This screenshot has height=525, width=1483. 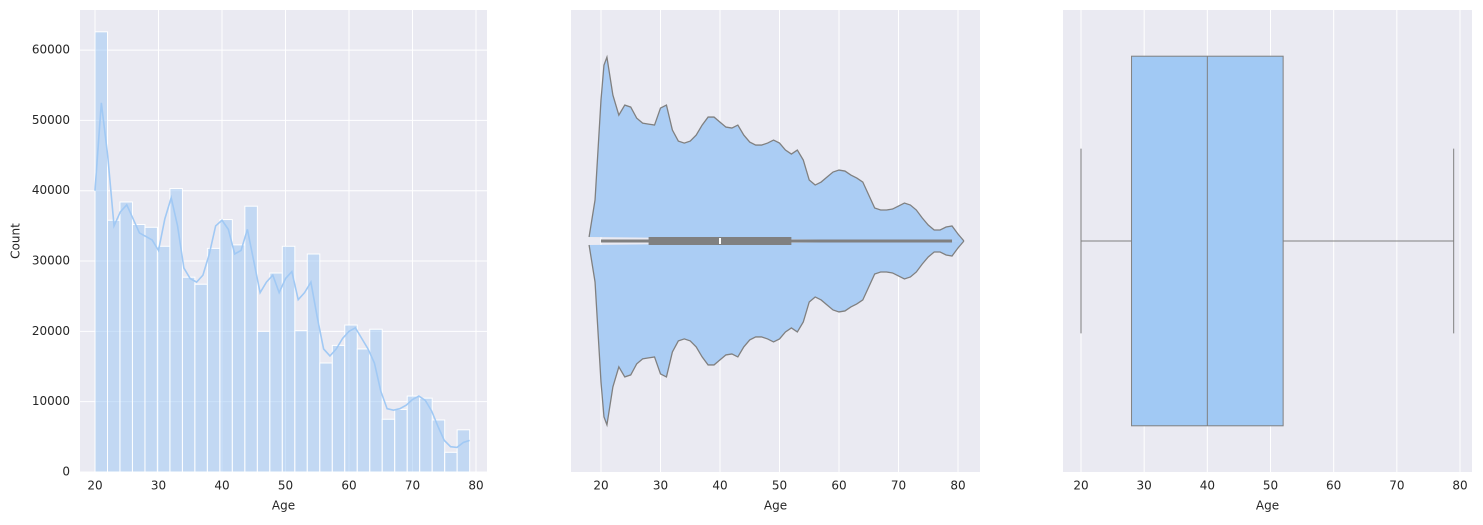 What do you see at coordinates (51, 401) in the screenshot?
I see `y-tick-label: 10000` at bounding box center [51, 401].